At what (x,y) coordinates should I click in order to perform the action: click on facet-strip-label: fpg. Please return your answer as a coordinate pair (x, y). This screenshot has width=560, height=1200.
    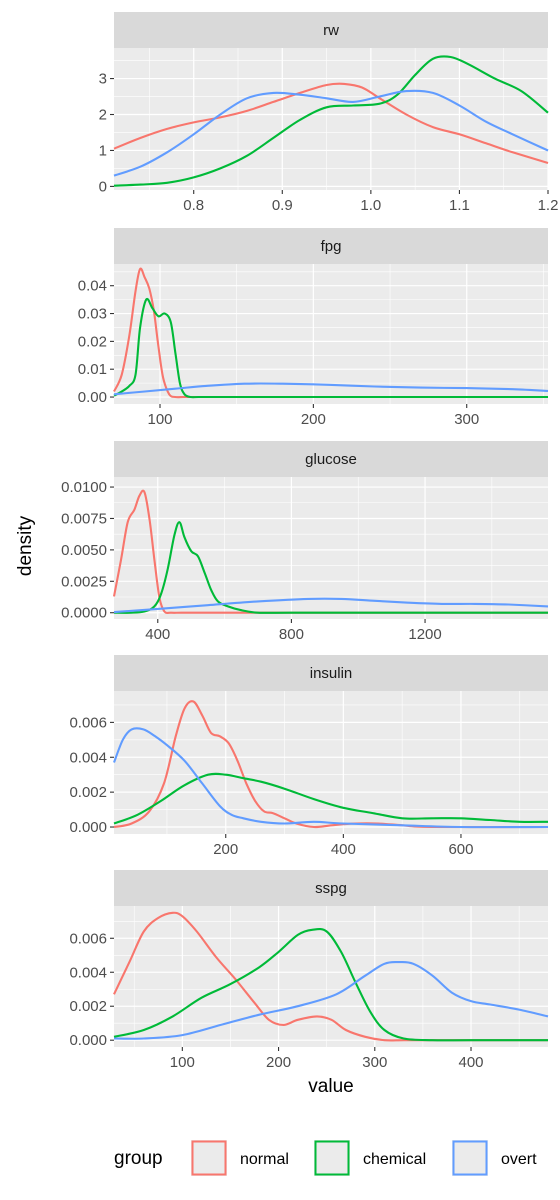
    Looking at the image, I should click on (331, 246).